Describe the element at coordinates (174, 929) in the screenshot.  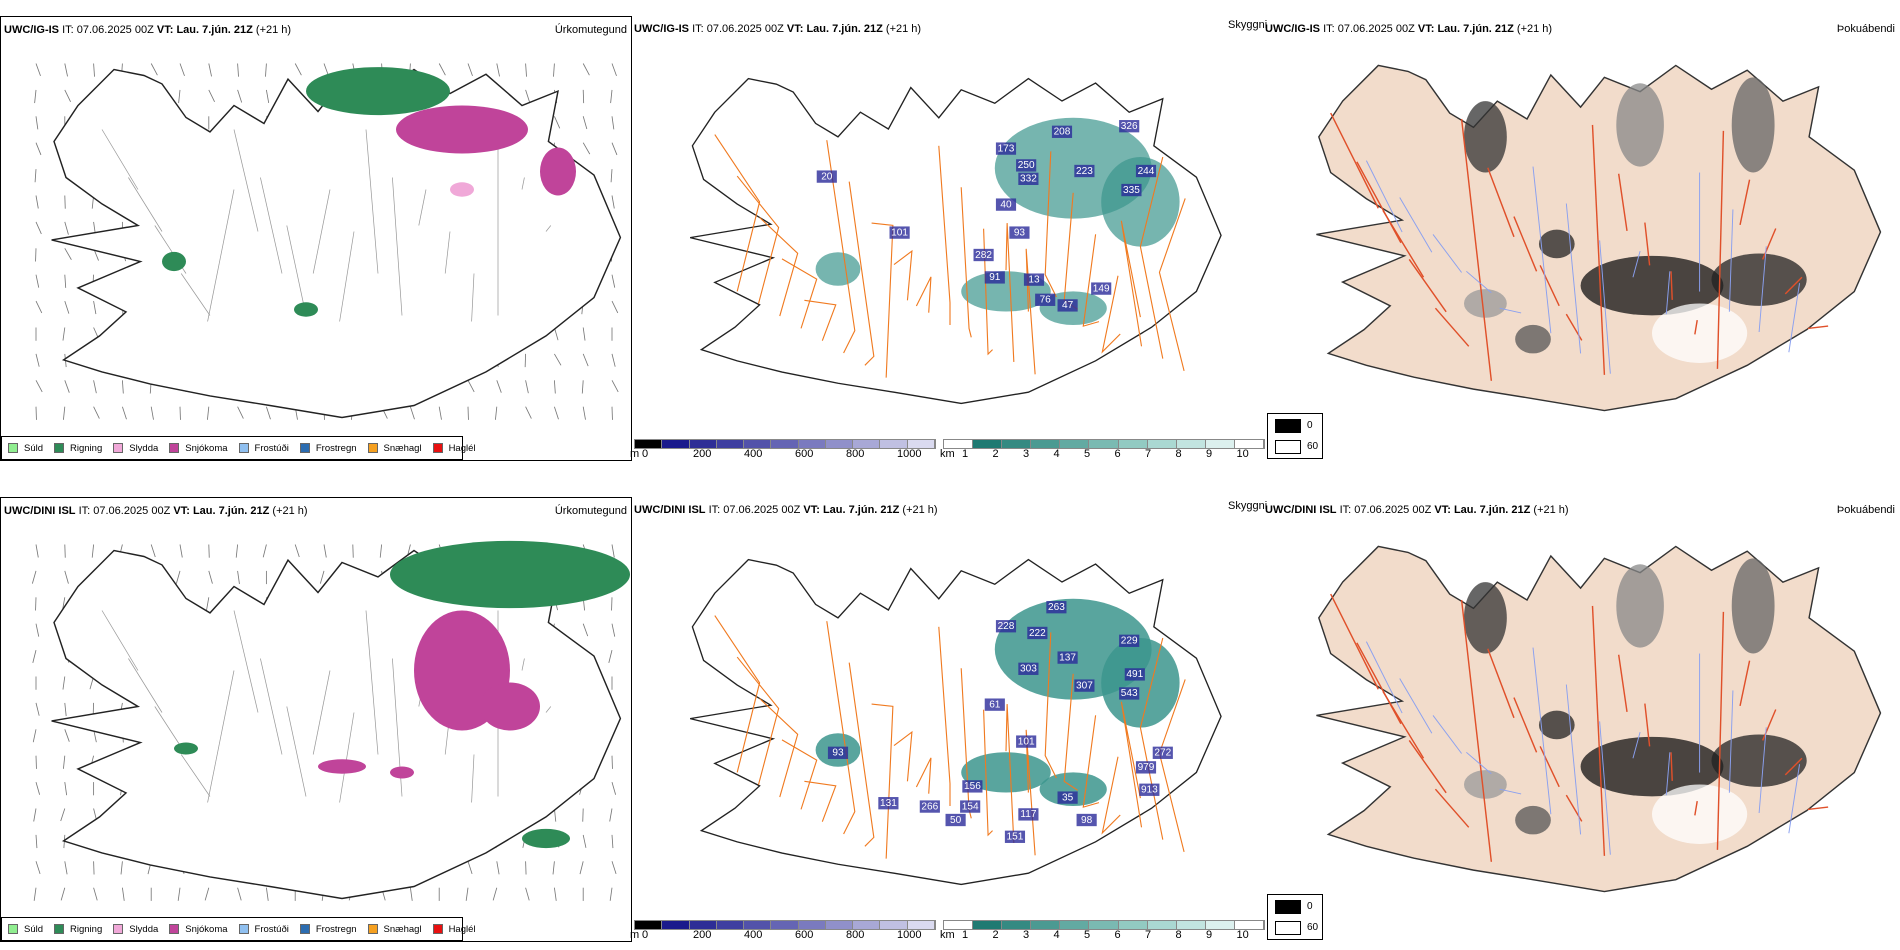
I see `legend-swatch` at that location.